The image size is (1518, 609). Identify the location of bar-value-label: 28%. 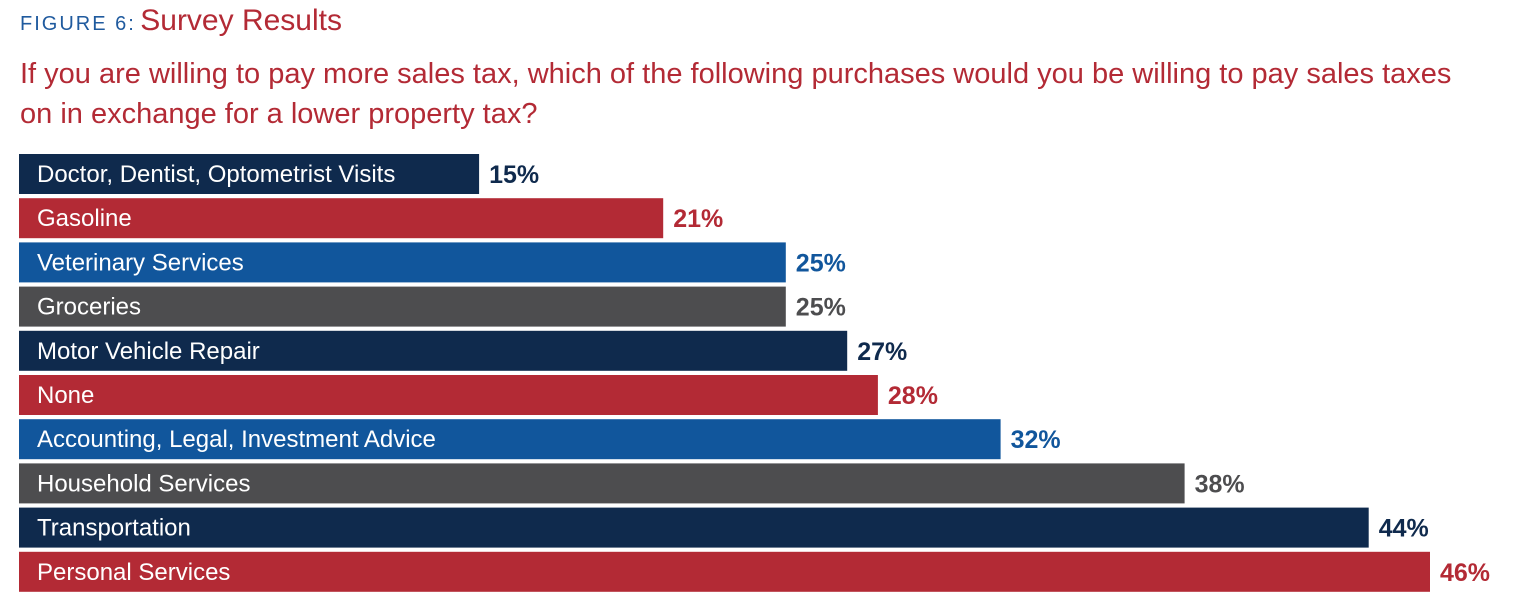
(913, 396).